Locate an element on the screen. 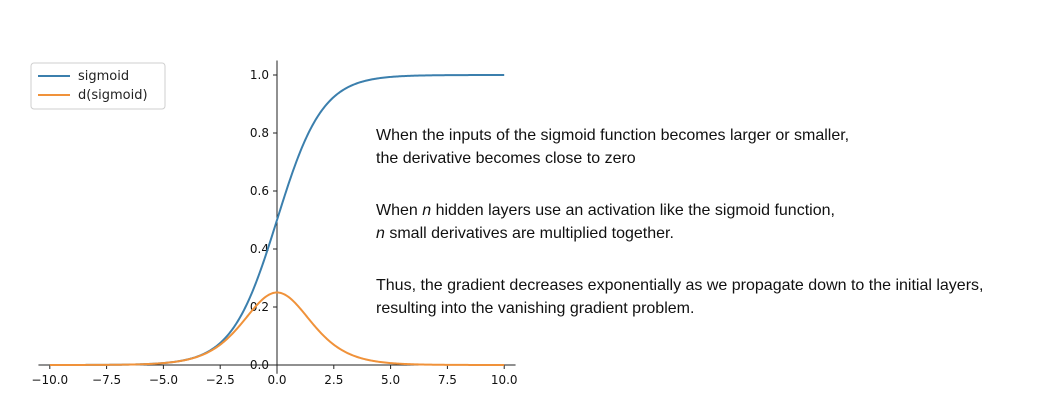 The height and width of the screenshot is (411, 1058). y-tick-label: 0.4 is located at coordinates (259, 249).